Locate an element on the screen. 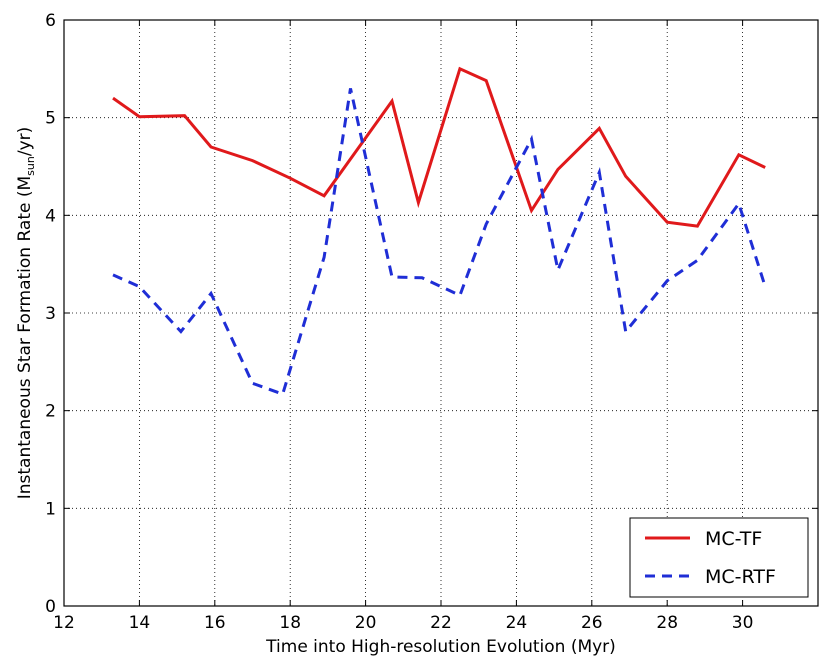 The image size is (830, 667). legend-box is located at coordinates (719, 557).